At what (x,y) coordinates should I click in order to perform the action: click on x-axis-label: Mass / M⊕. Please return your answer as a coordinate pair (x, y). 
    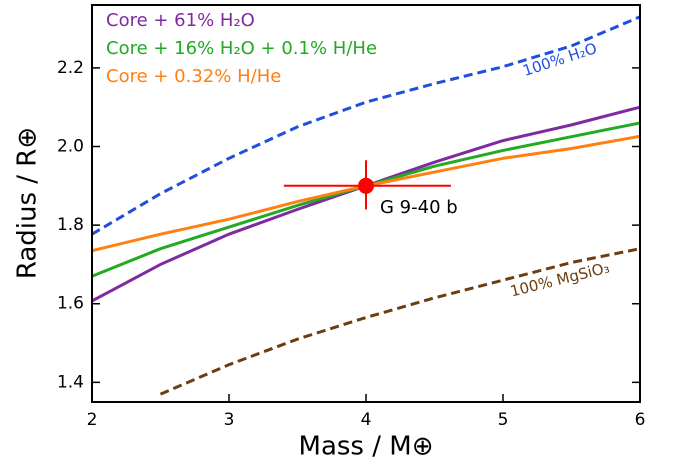
    Looking at the image, I should click on (366, 447).